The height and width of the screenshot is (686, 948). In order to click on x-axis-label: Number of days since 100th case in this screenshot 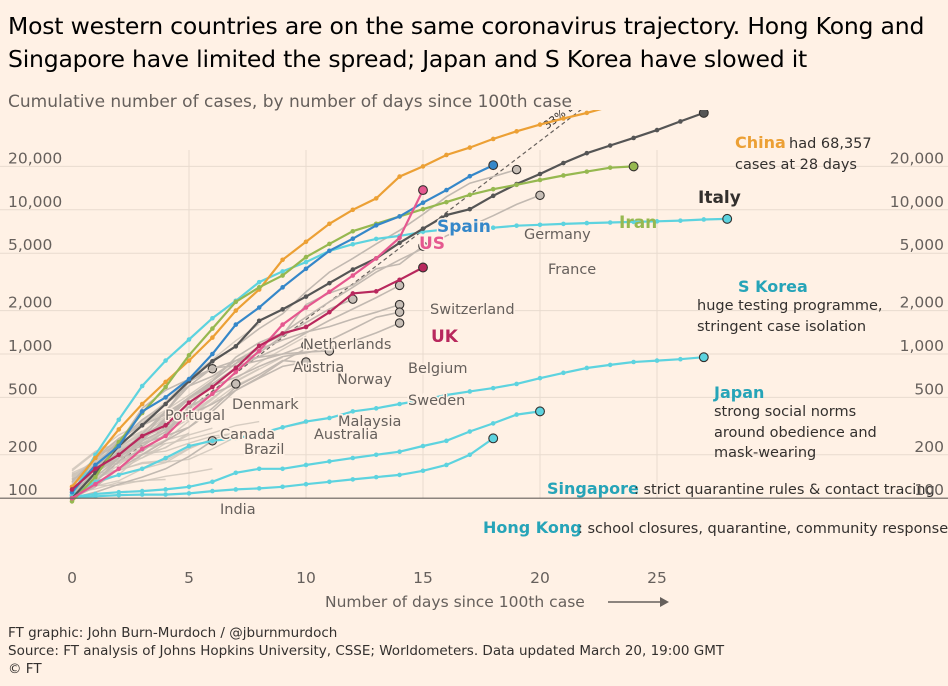, I will do `click(455, 602)`.